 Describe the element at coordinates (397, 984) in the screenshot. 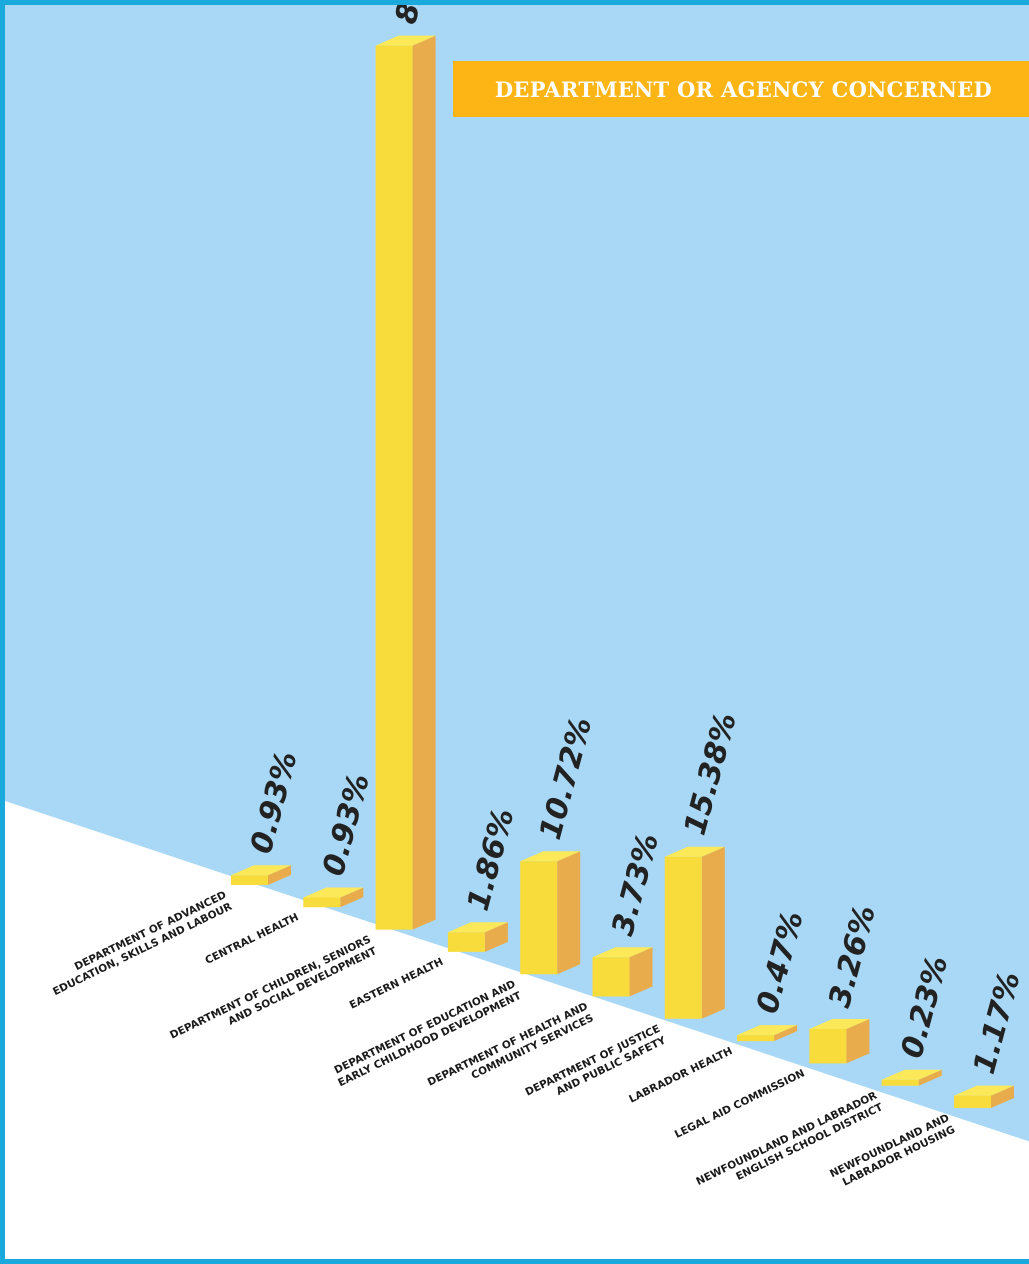

I see `category-label: EASTERN HEALTH` at that location.